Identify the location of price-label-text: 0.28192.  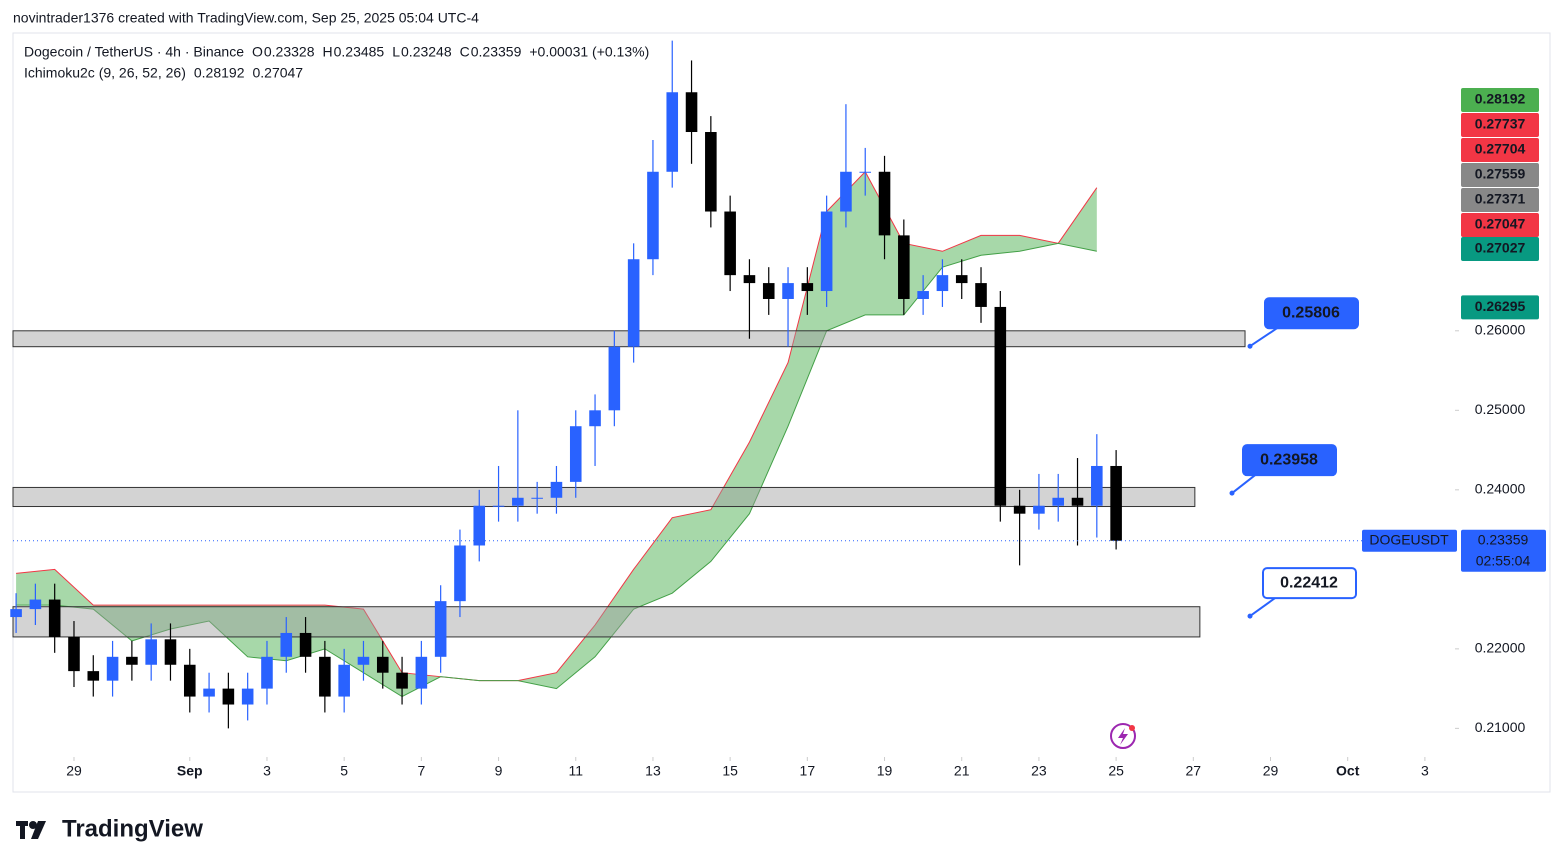
(1500, 99).